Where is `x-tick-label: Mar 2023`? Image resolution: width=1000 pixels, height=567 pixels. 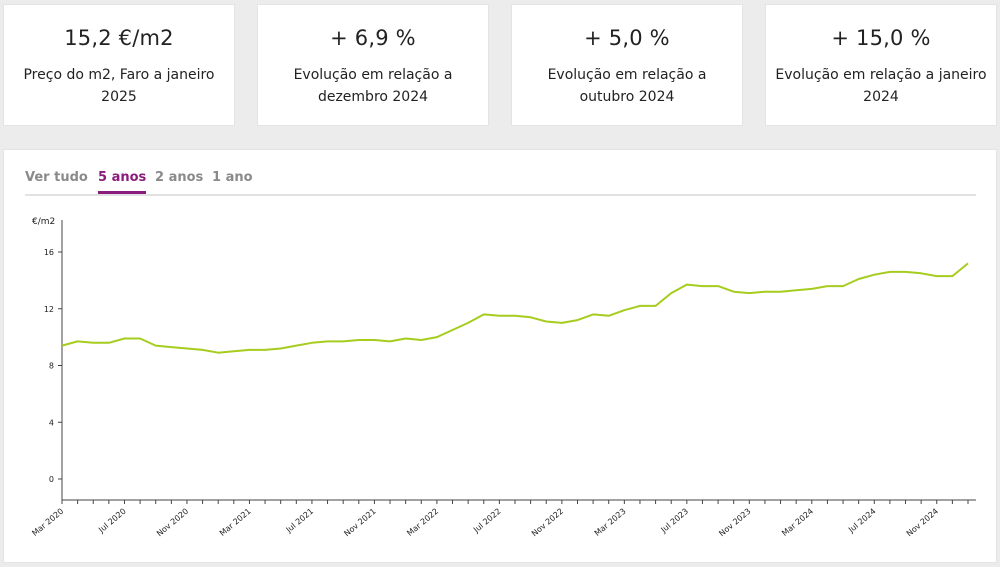
x-tick-label: Mar 2023 is located at coordinates (610, 522).